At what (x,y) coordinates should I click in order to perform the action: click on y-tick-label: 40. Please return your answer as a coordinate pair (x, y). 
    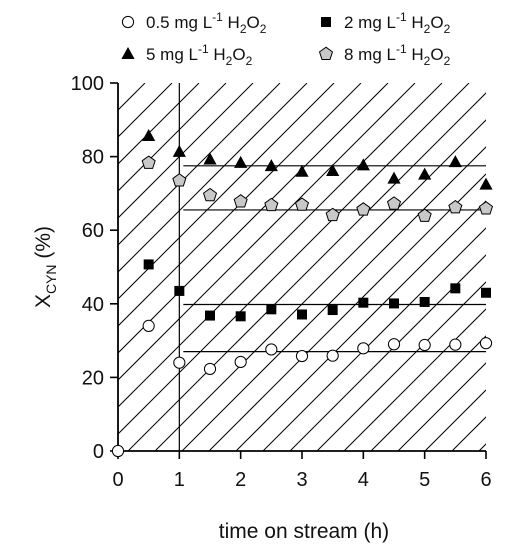
    Looking at the image, I should click on (93, 305).